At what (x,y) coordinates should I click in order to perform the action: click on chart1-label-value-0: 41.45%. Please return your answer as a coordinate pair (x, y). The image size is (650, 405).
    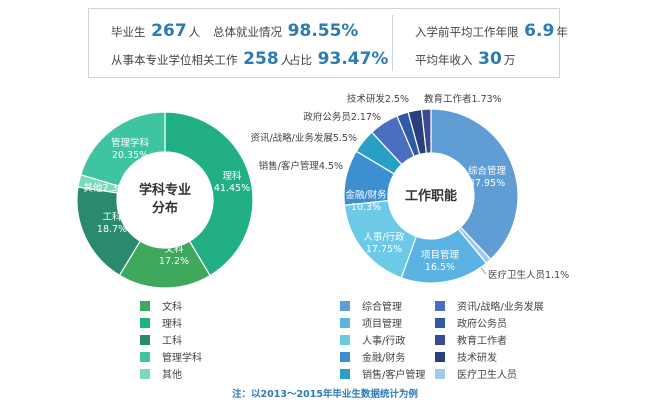
    Looking at the image, I should click on (232, 188).